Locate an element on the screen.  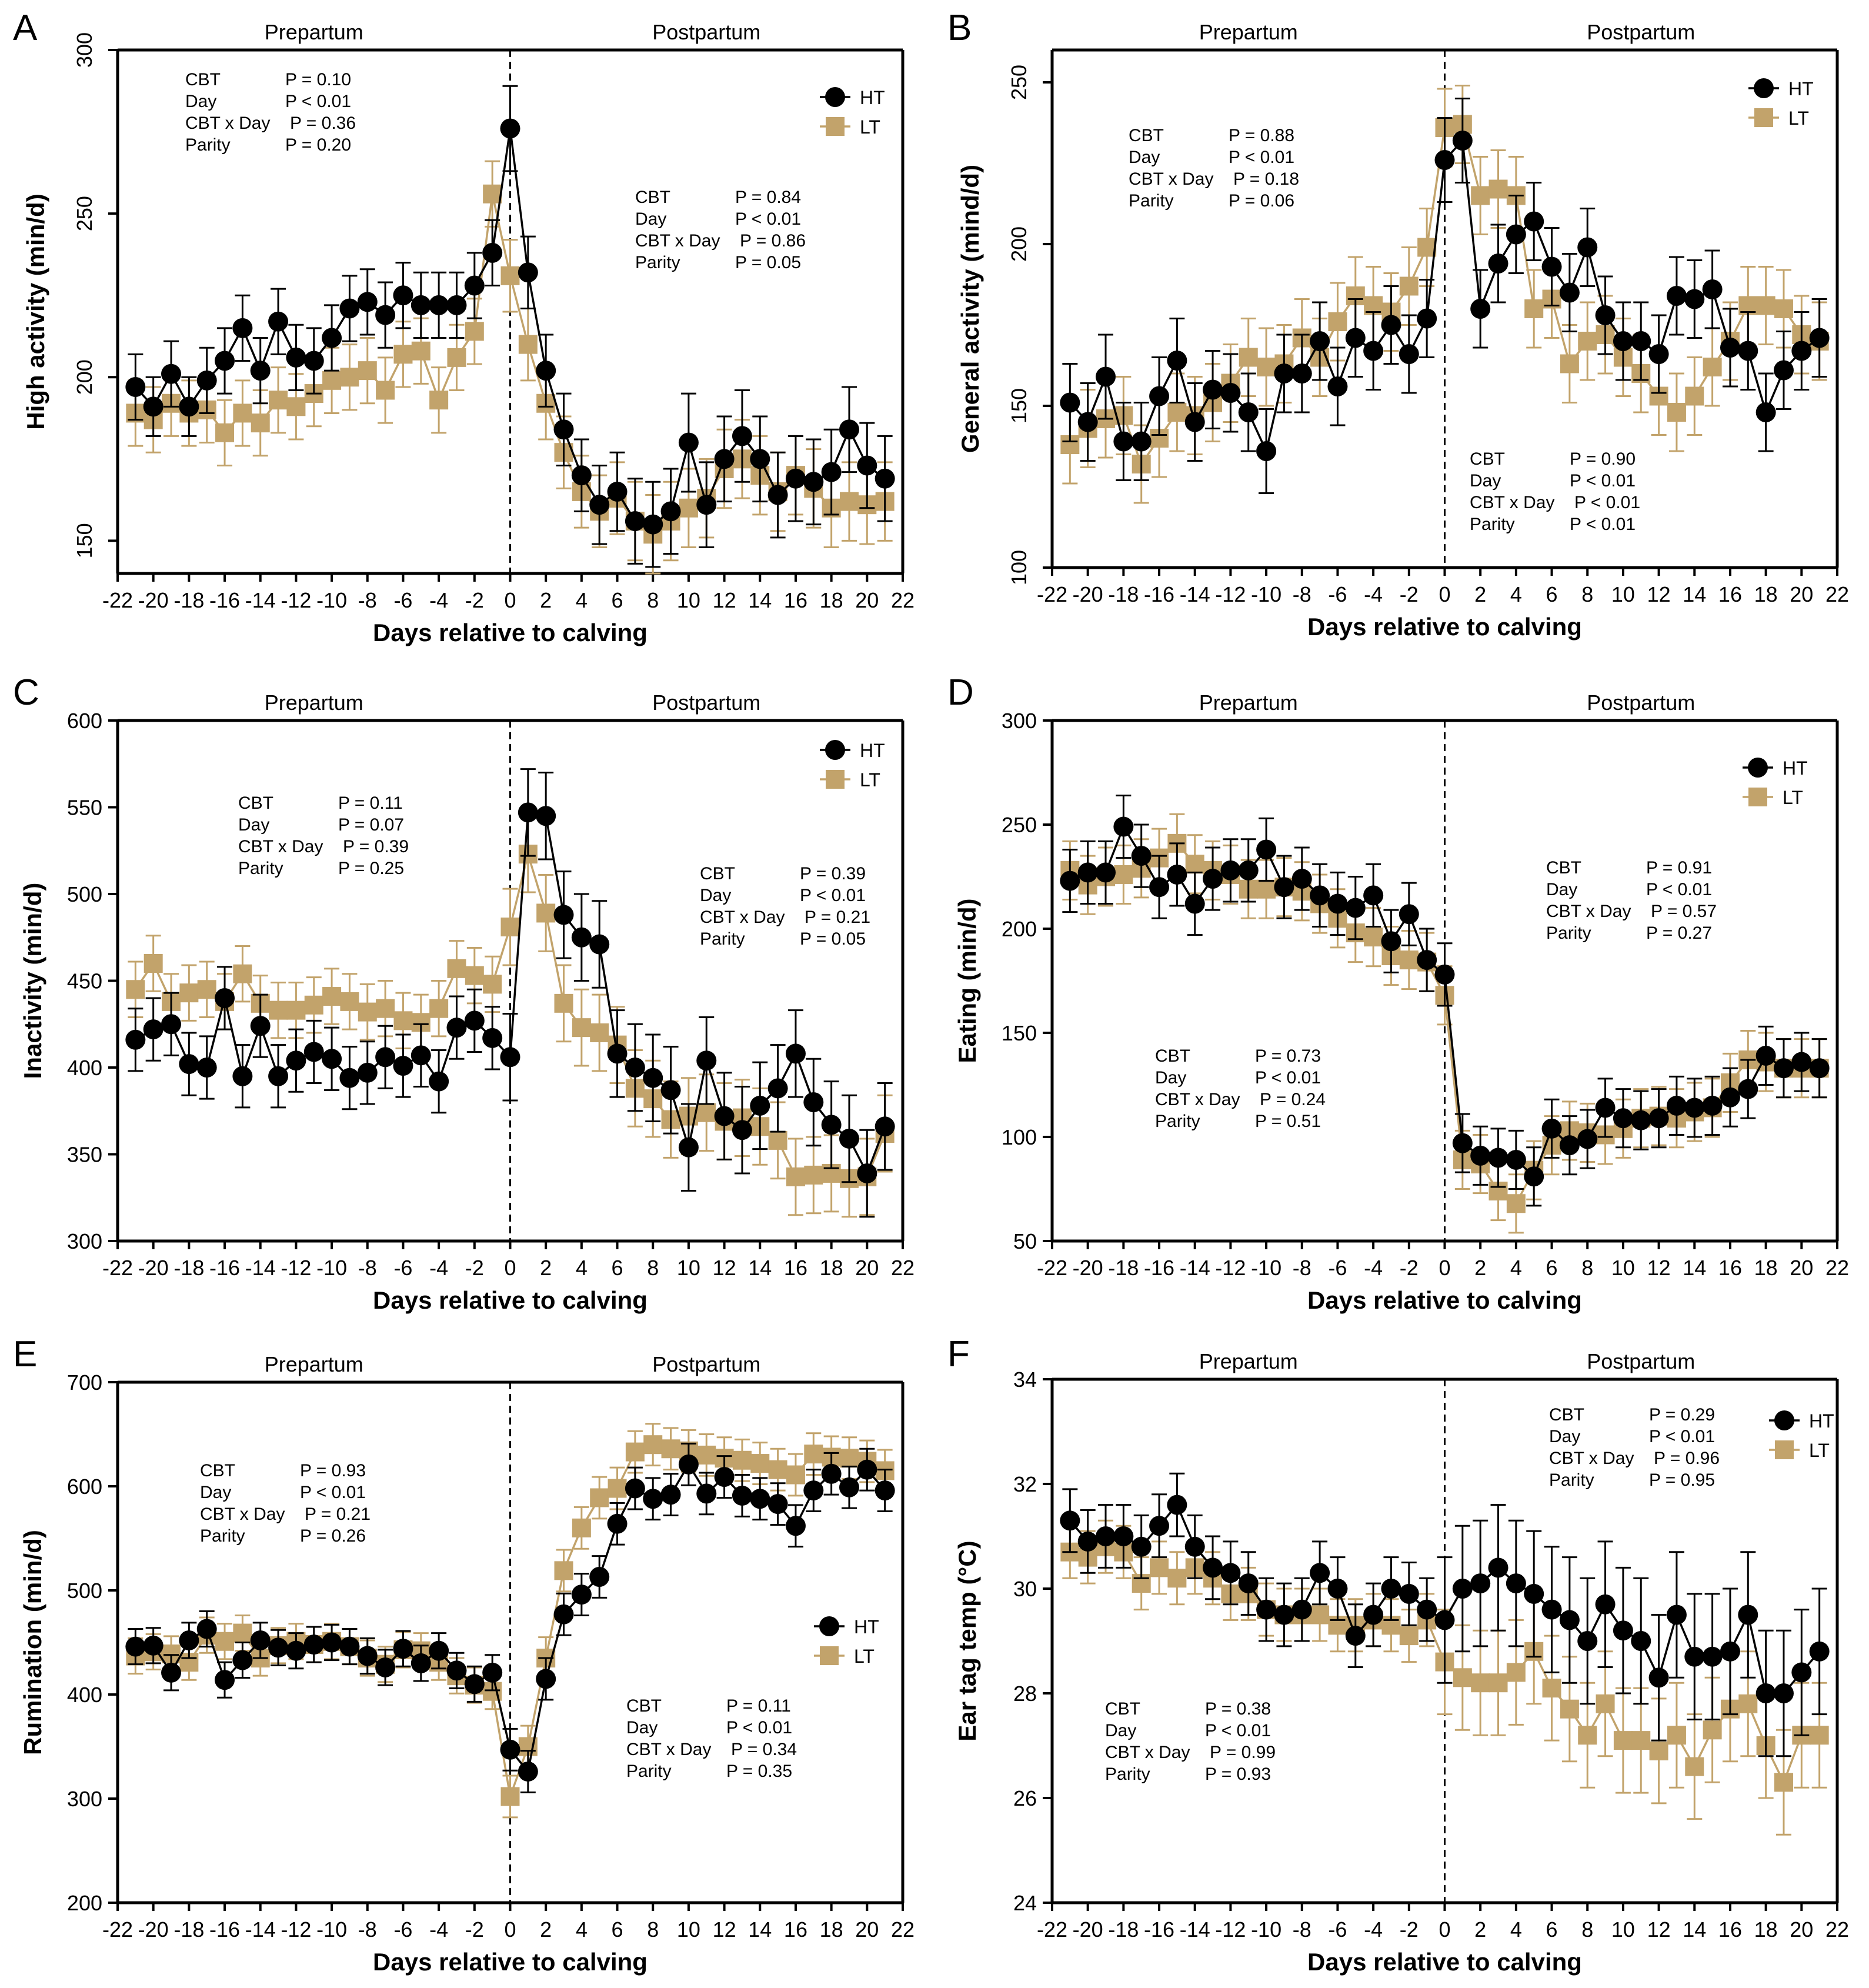
x-tick-label: -16 is located at coordinates (224, 600).